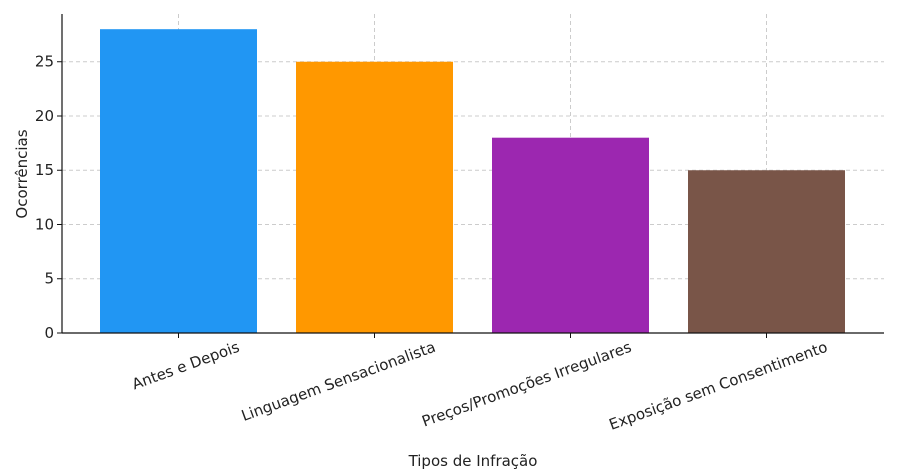 This screenshot has height=474, width=899. What do you see at coordinates (44, 116) in the screenshot?
I see `y-tick-label: 20` at bounding box center [44, 116].